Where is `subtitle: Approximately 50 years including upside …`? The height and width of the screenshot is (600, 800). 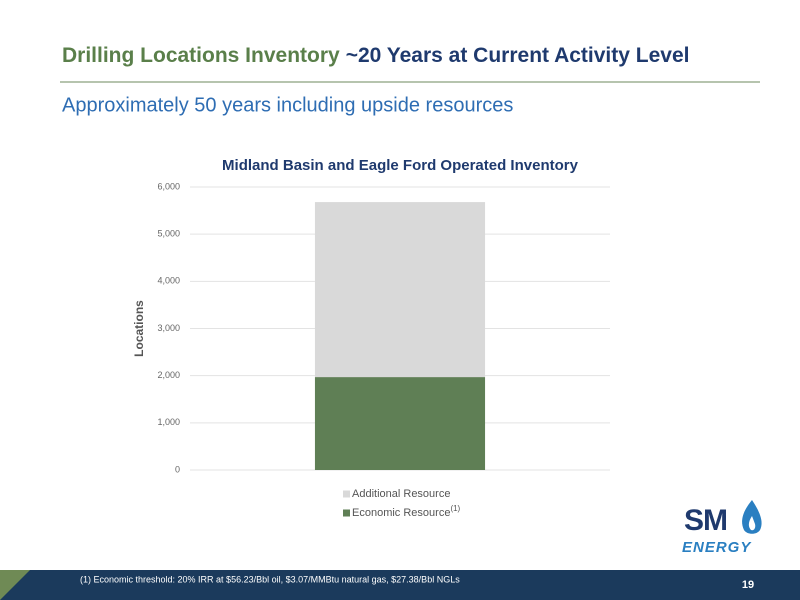
subtitle: Approximately 50 years including upside … is located at coordinates (287, 105).